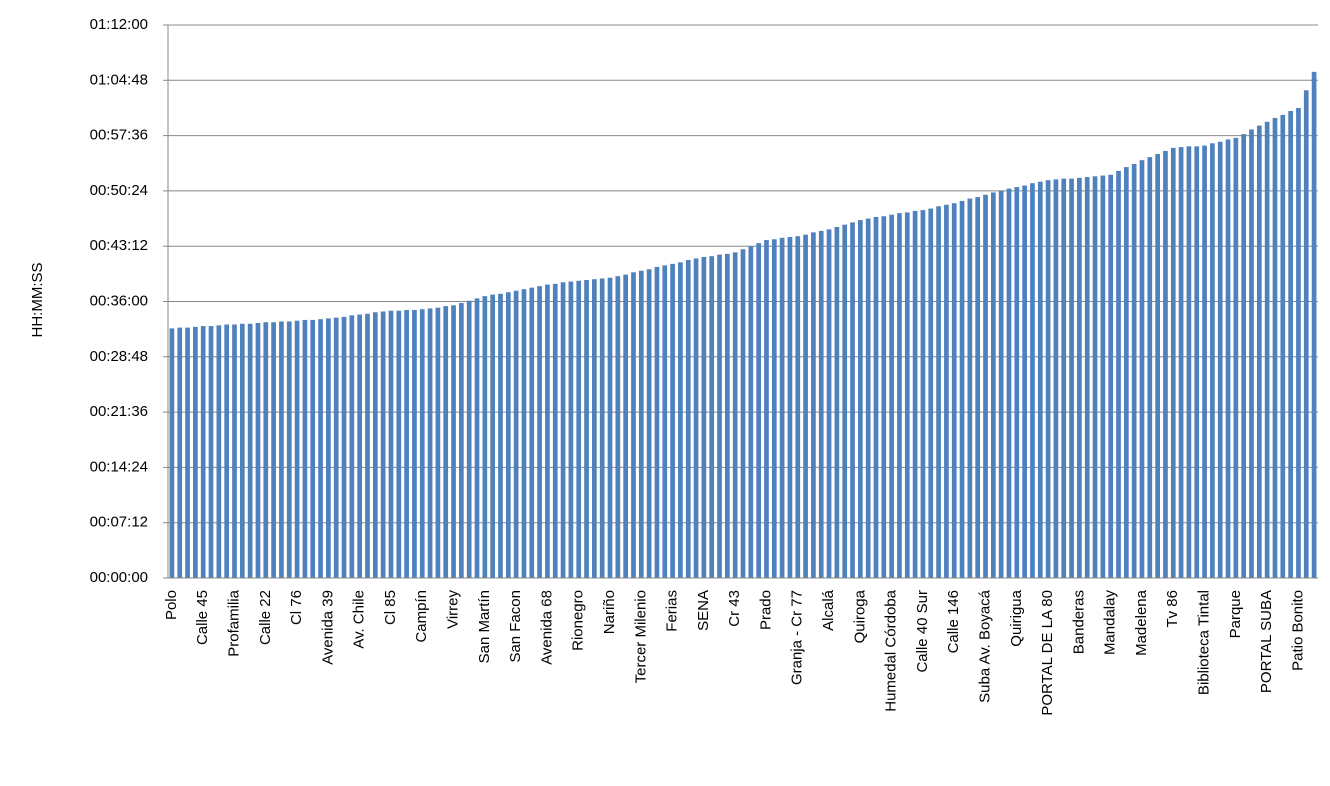 This screenshot has width=1330, height=786. Describe the element at coordinates (119, 577) in the screenshot. I see `y-tick-label: 00:00:00` at that location.